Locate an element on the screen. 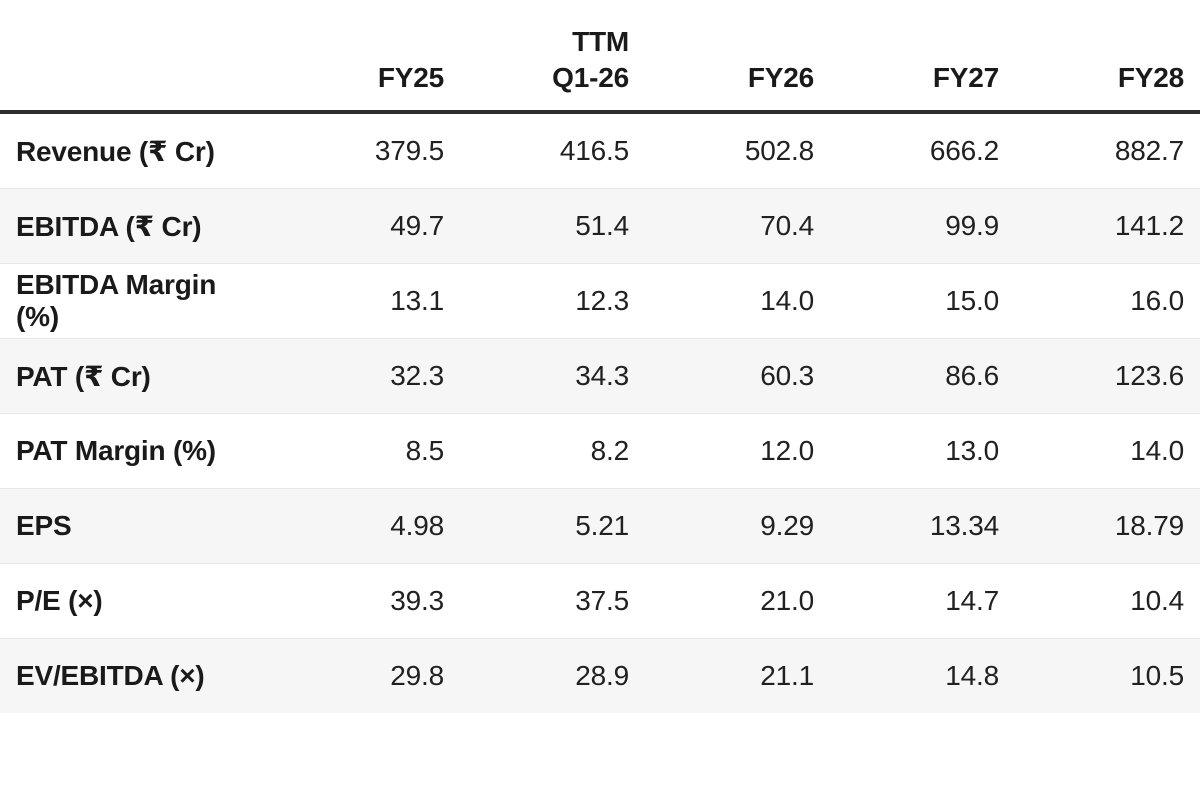 The width and height of the screenshot is (1200, 790). value-cell: 28.9 is located at coordinates (552, 675).